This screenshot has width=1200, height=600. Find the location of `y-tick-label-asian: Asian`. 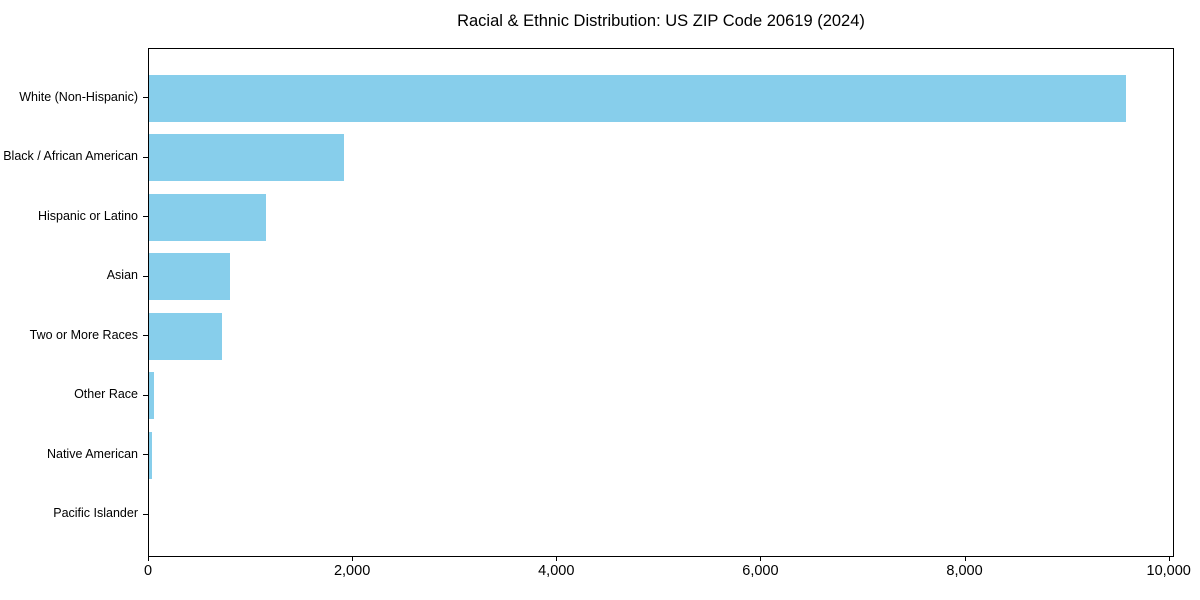

y-tick-label-asian: Asian is located at coordinates (122, 275).